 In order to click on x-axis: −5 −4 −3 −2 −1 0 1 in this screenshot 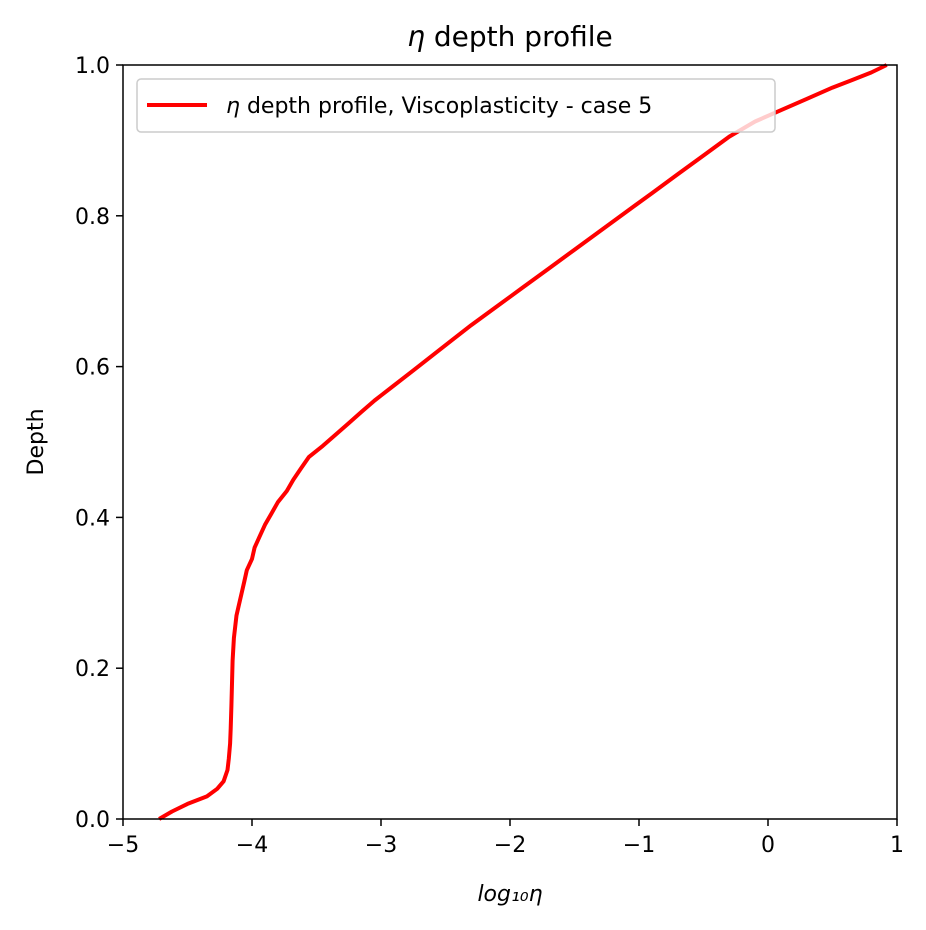, I will do `click(505, 838)`.